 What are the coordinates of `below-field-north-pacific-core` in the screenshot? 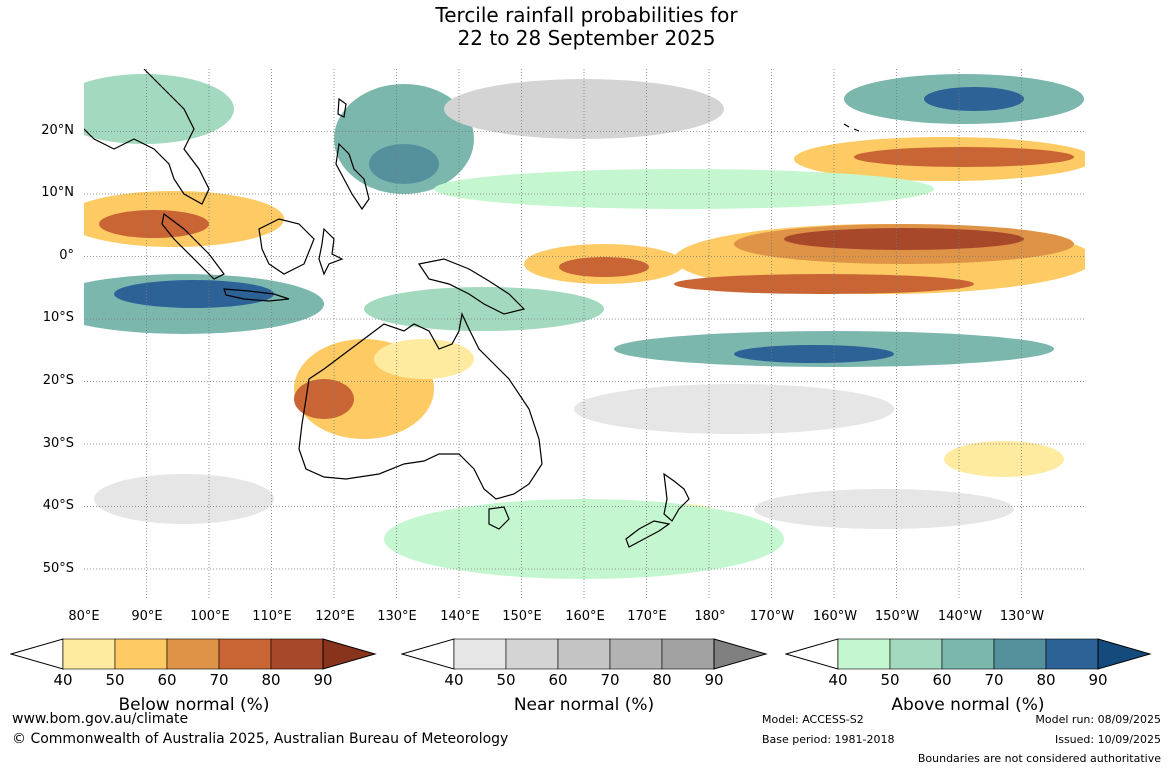 It's located at (964, 157).